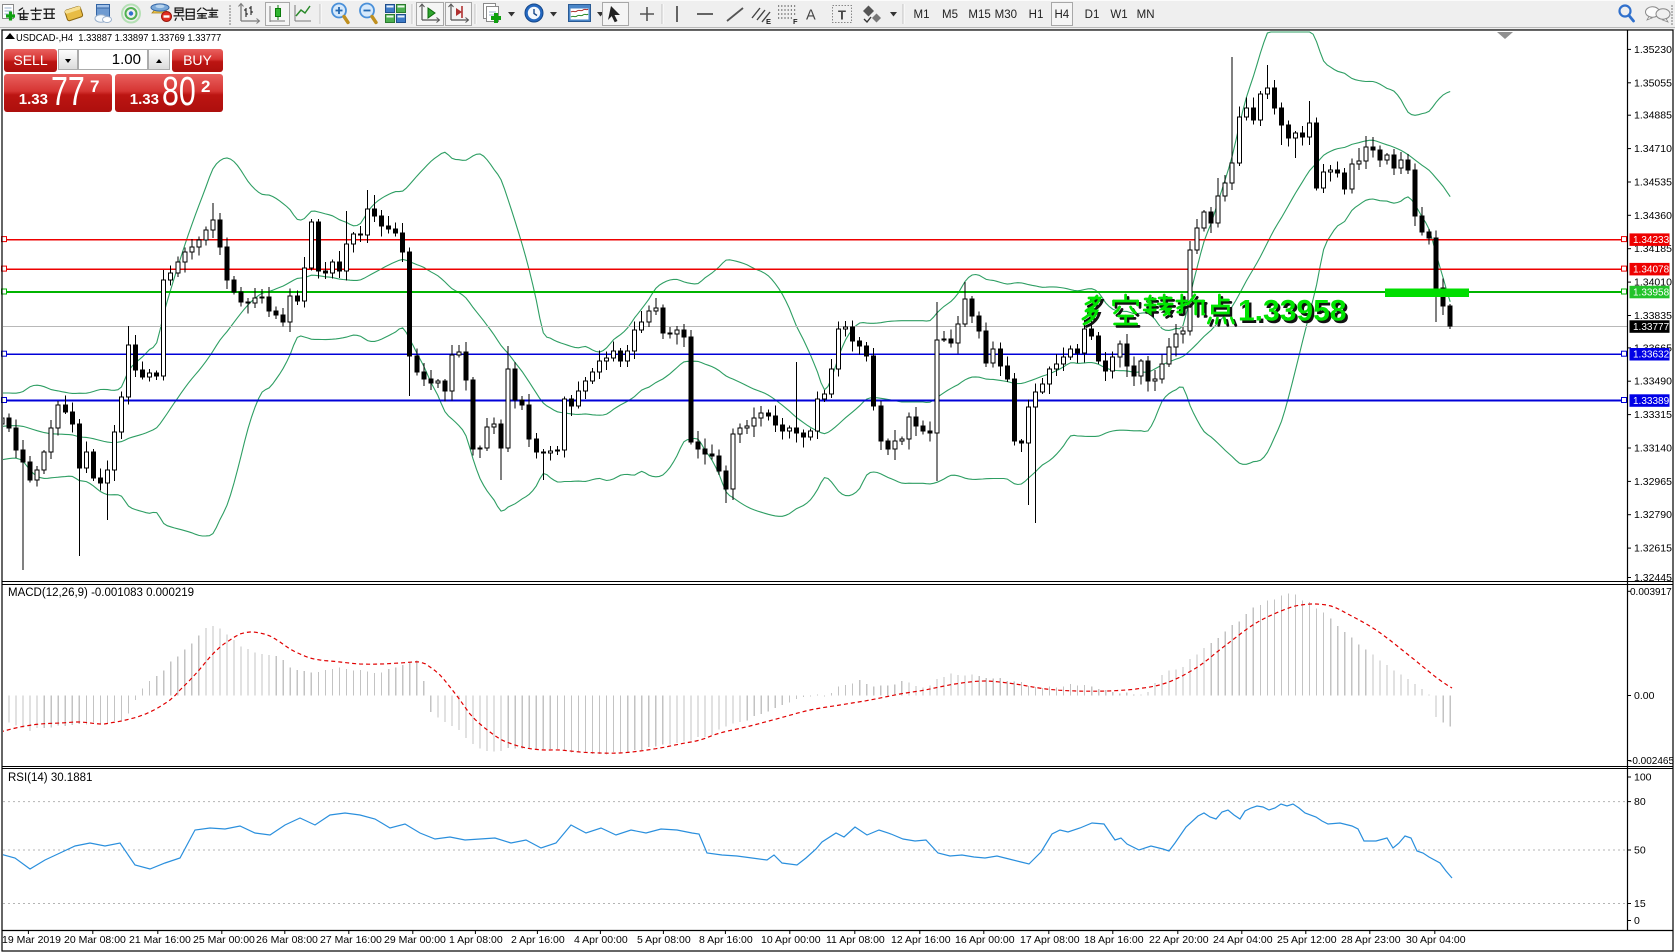 The width and height of the screenshot is (1675, 952). Describe the element at coordinates (1653, 283) in the screenshot. I see `svg-text: 1.34010` at that location.